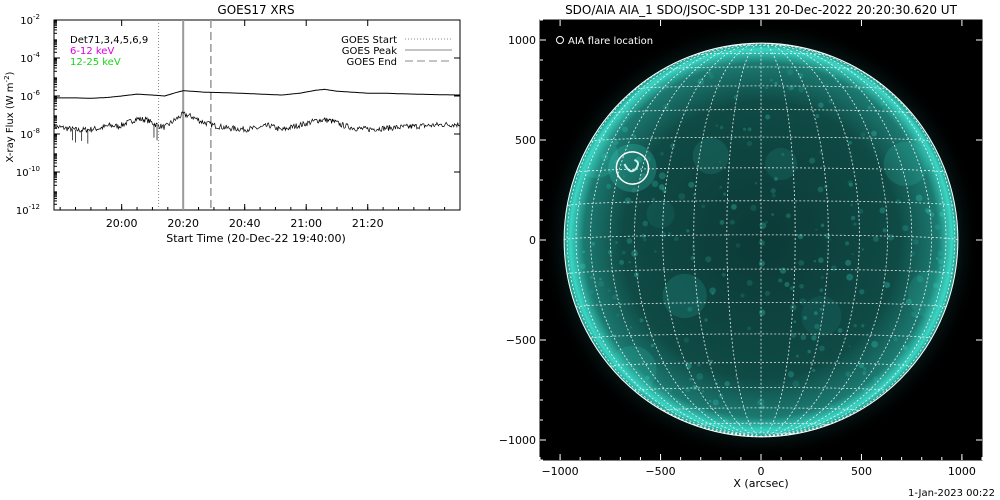 This screenshot has height=500, width=1000. Describe the element at coordinates (560, 40) in the screenshot. I see `aia-legend-marker` at that location.